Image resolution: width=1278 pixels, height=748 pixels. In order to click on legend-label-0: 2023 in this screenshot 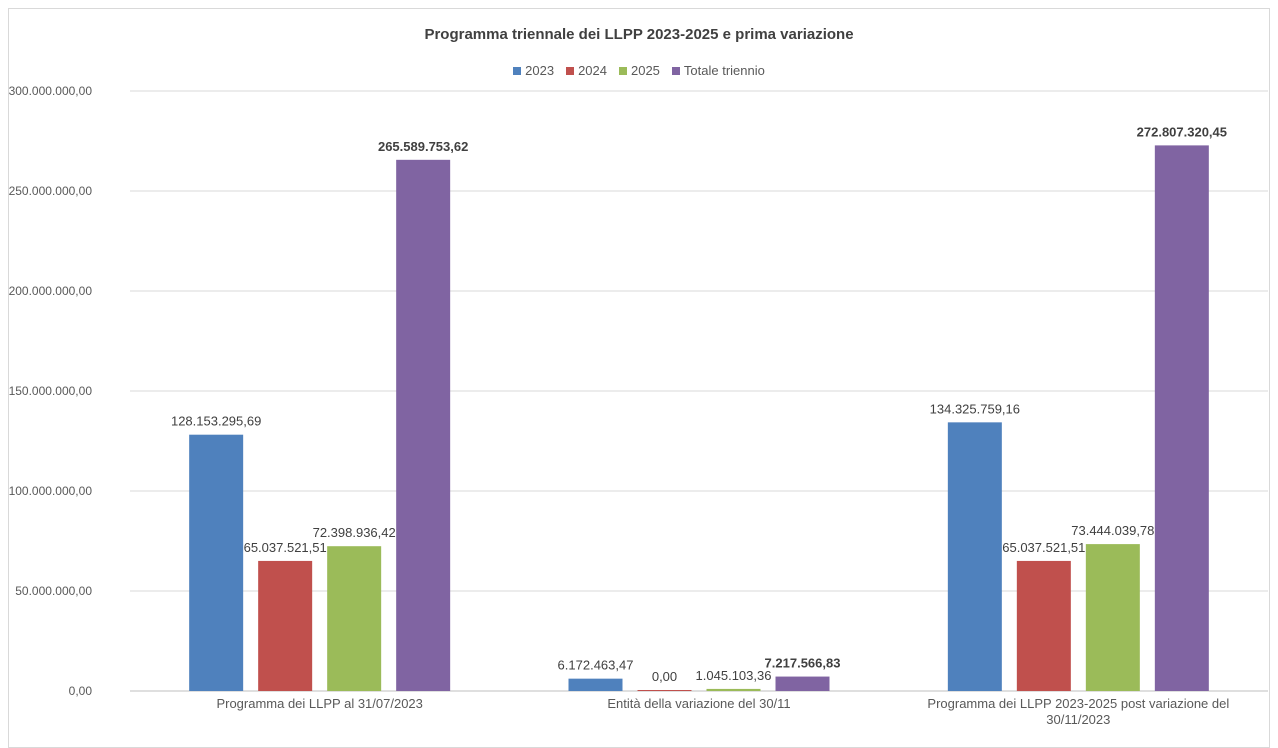, I will do `click(540, 70)`.